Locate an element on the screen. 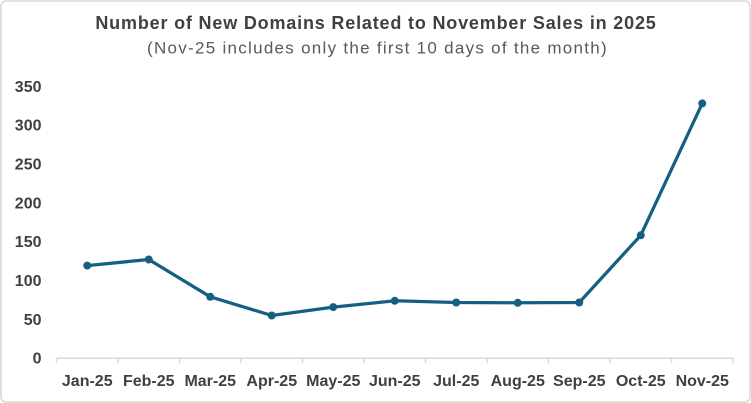 Image resolution: width=751 pixels, height=403 pixels. svg-text: 200 is located at coordinates (28, 203).